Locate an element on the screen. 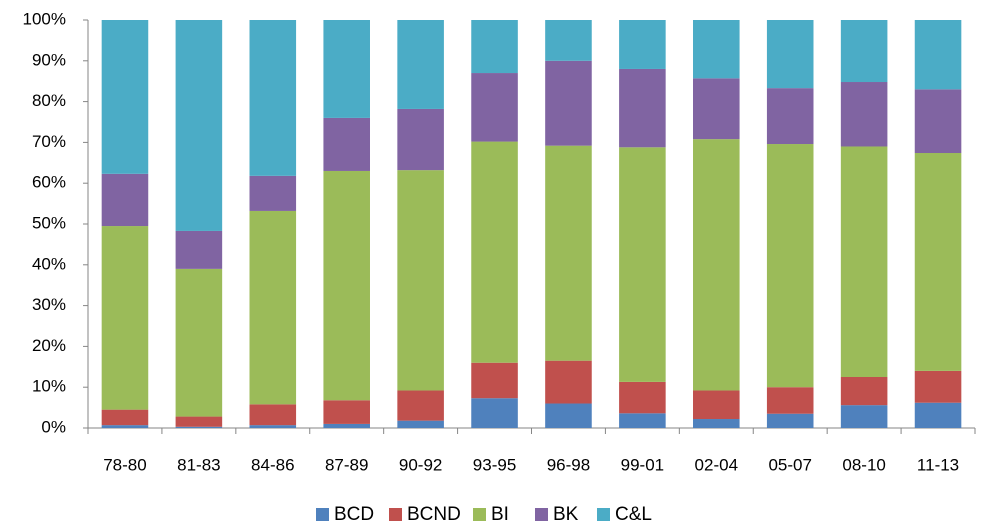  y-tick-label: 90% is located at coordinates (49, 59).